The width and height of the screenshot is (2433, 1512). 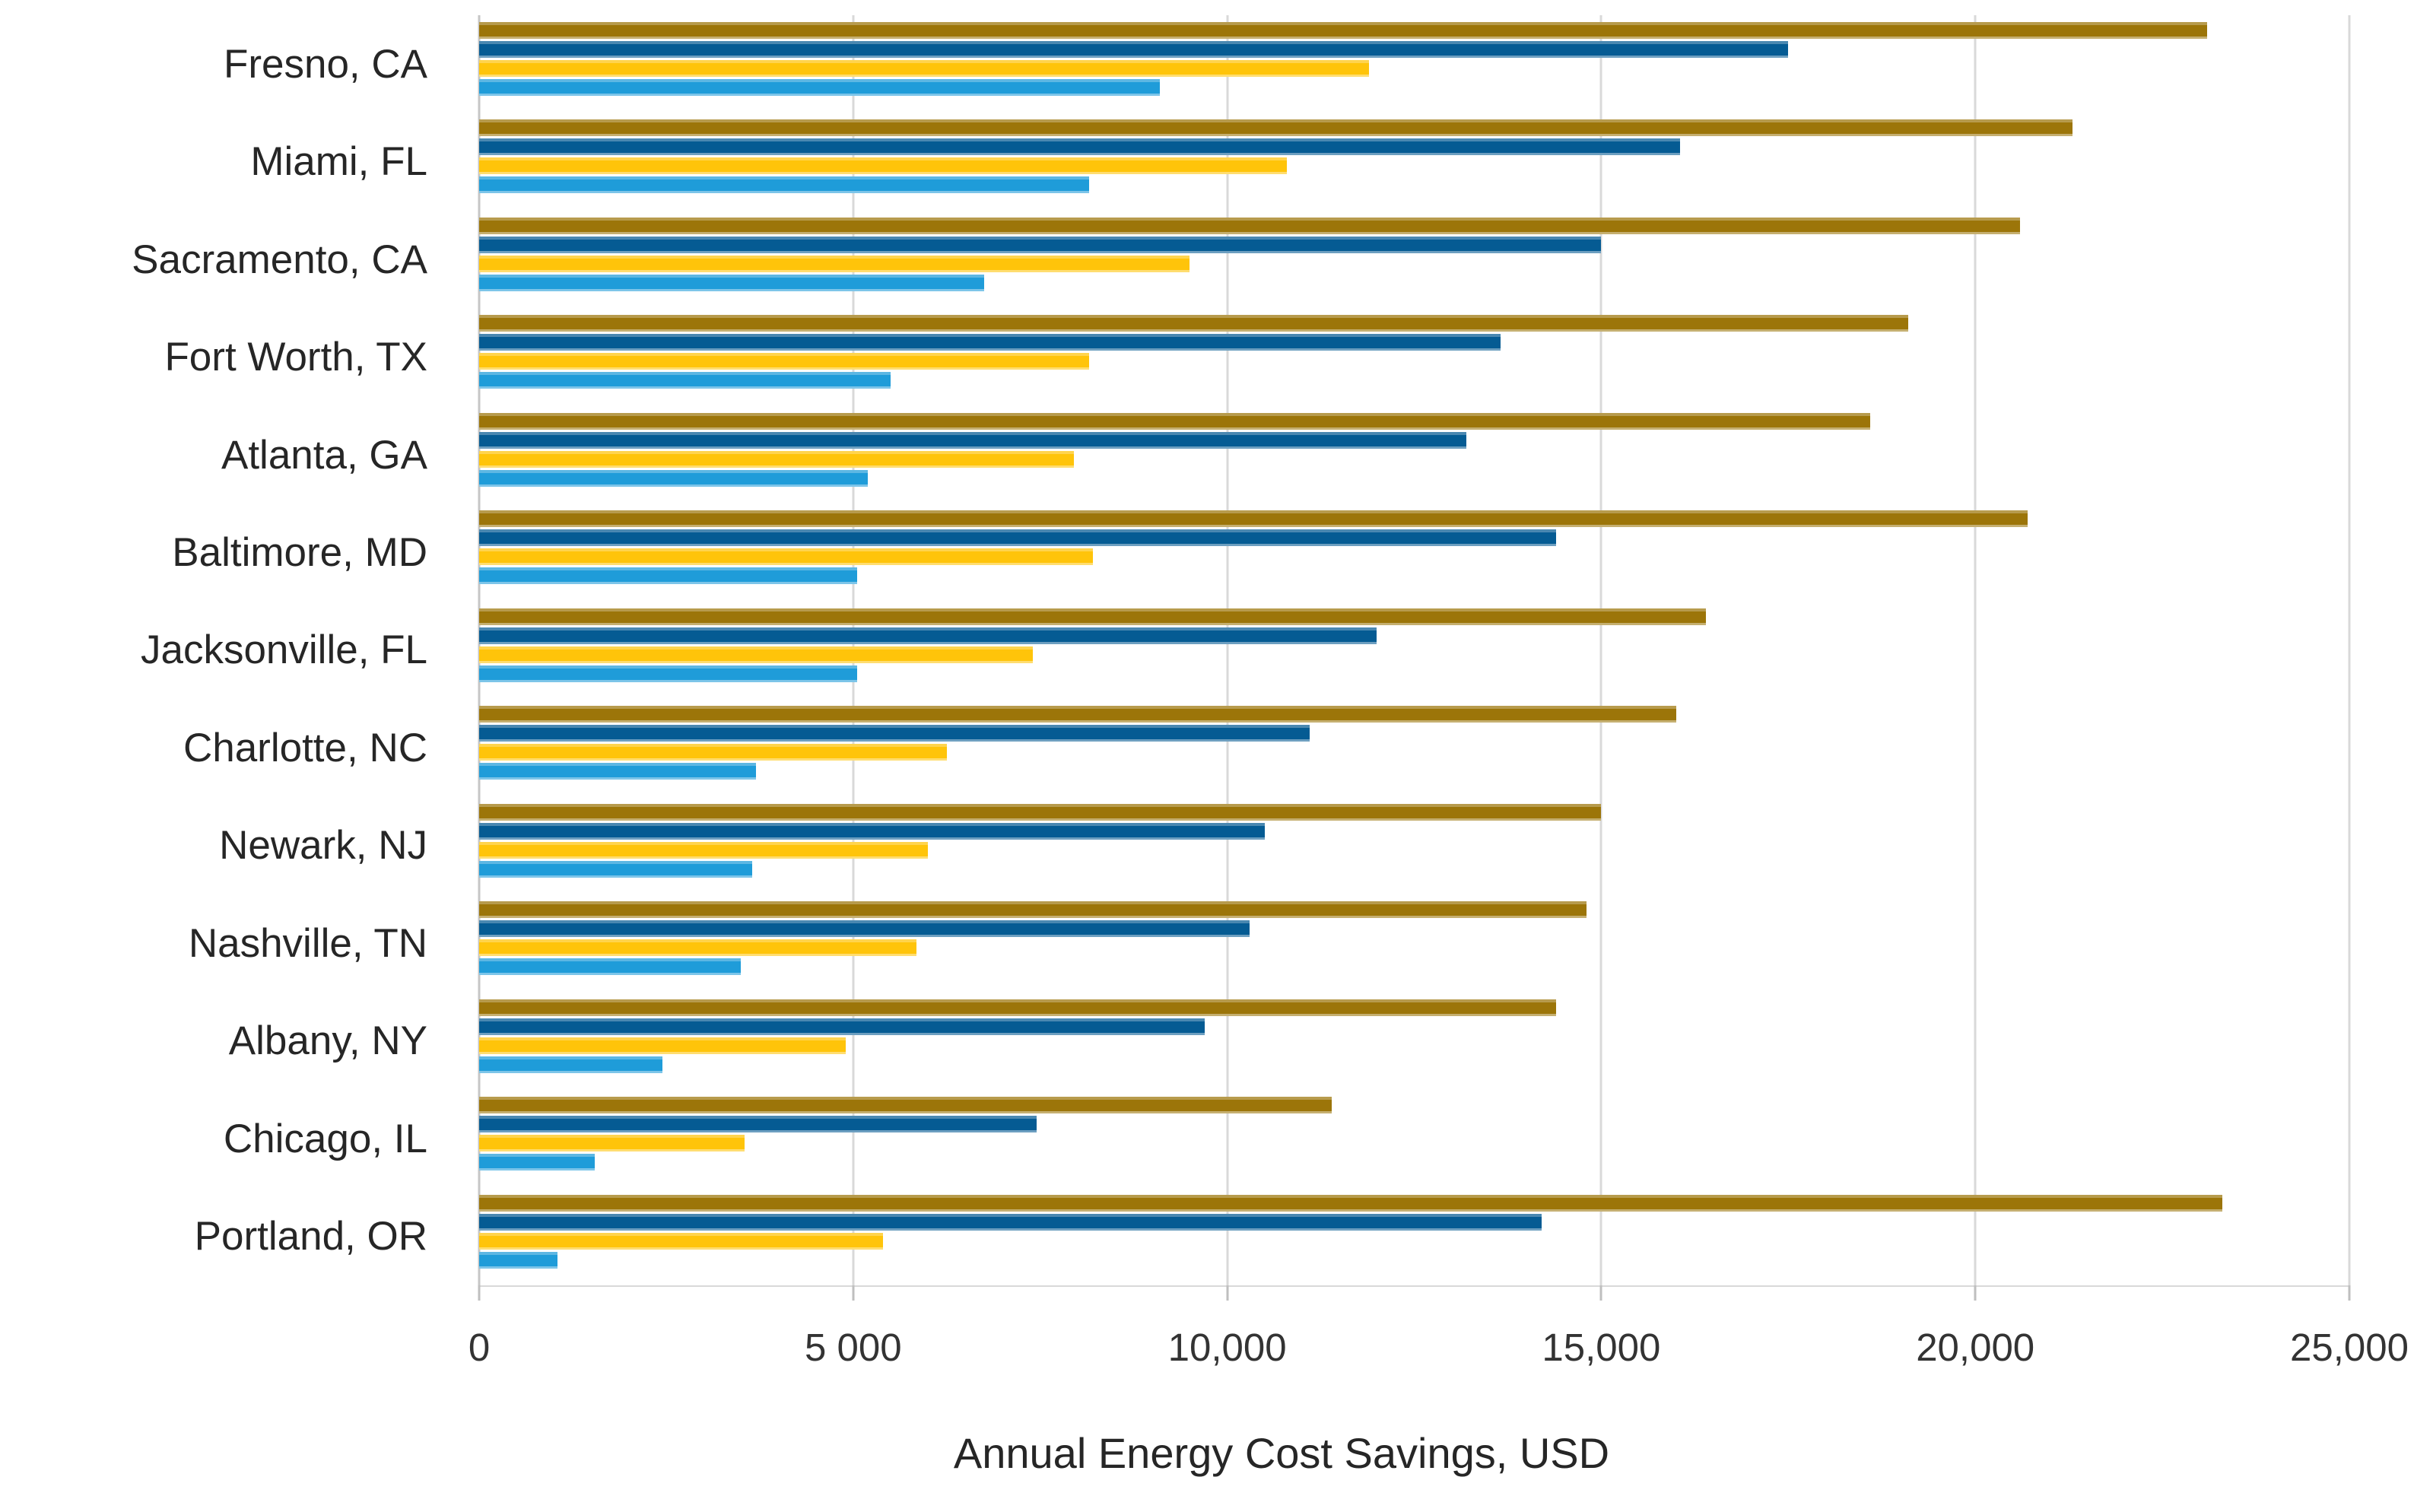 I want to click on x-axis-ticks: 0 5 000 10,000 15,000 20,000 25,000, so click(x=1438, y=1351).